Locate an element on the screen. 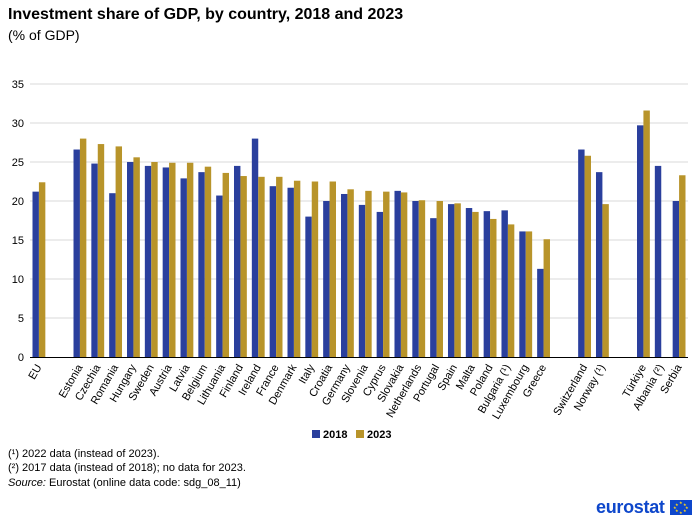 The image size is (700, 521). y-tick-label: 0 is located at coordinates (21, 358).